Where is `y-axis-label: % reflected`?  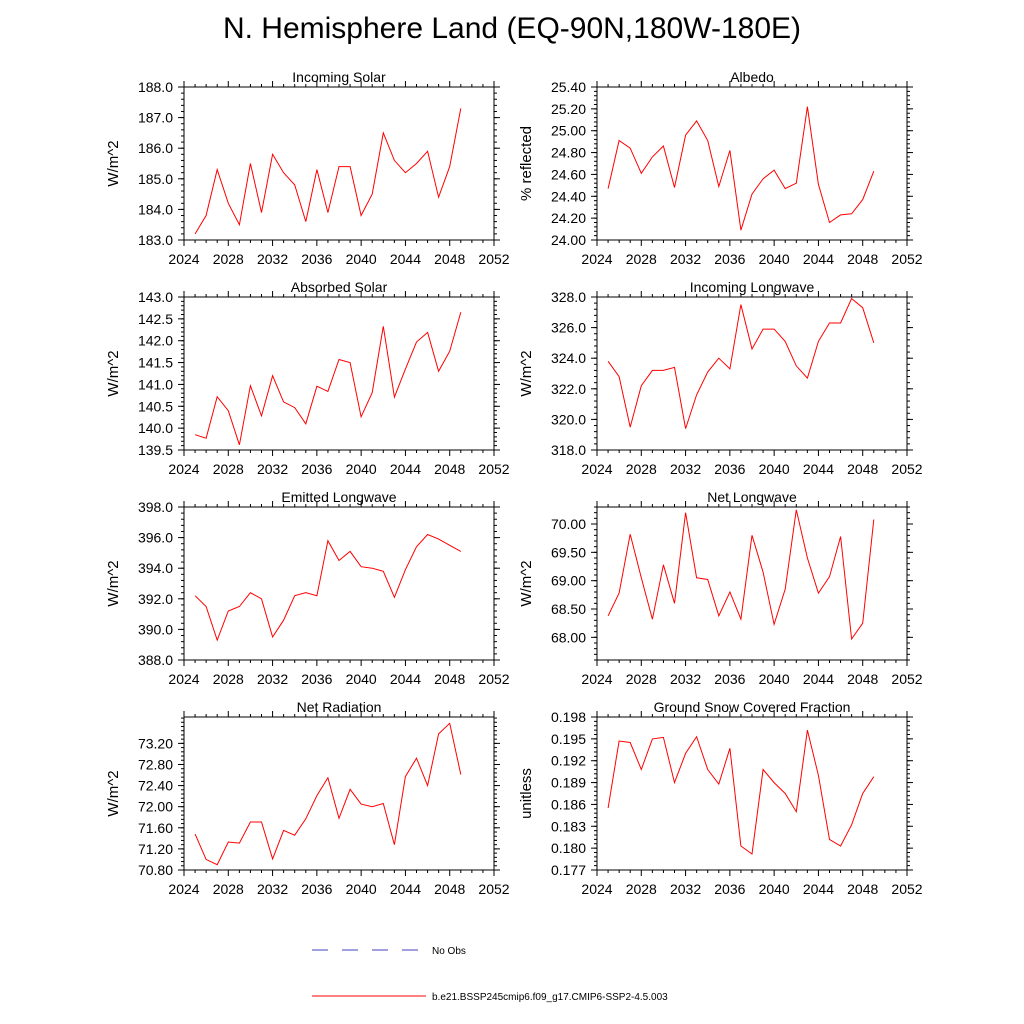 y-axis-label: % reflected is located at coordinates (526, 163).